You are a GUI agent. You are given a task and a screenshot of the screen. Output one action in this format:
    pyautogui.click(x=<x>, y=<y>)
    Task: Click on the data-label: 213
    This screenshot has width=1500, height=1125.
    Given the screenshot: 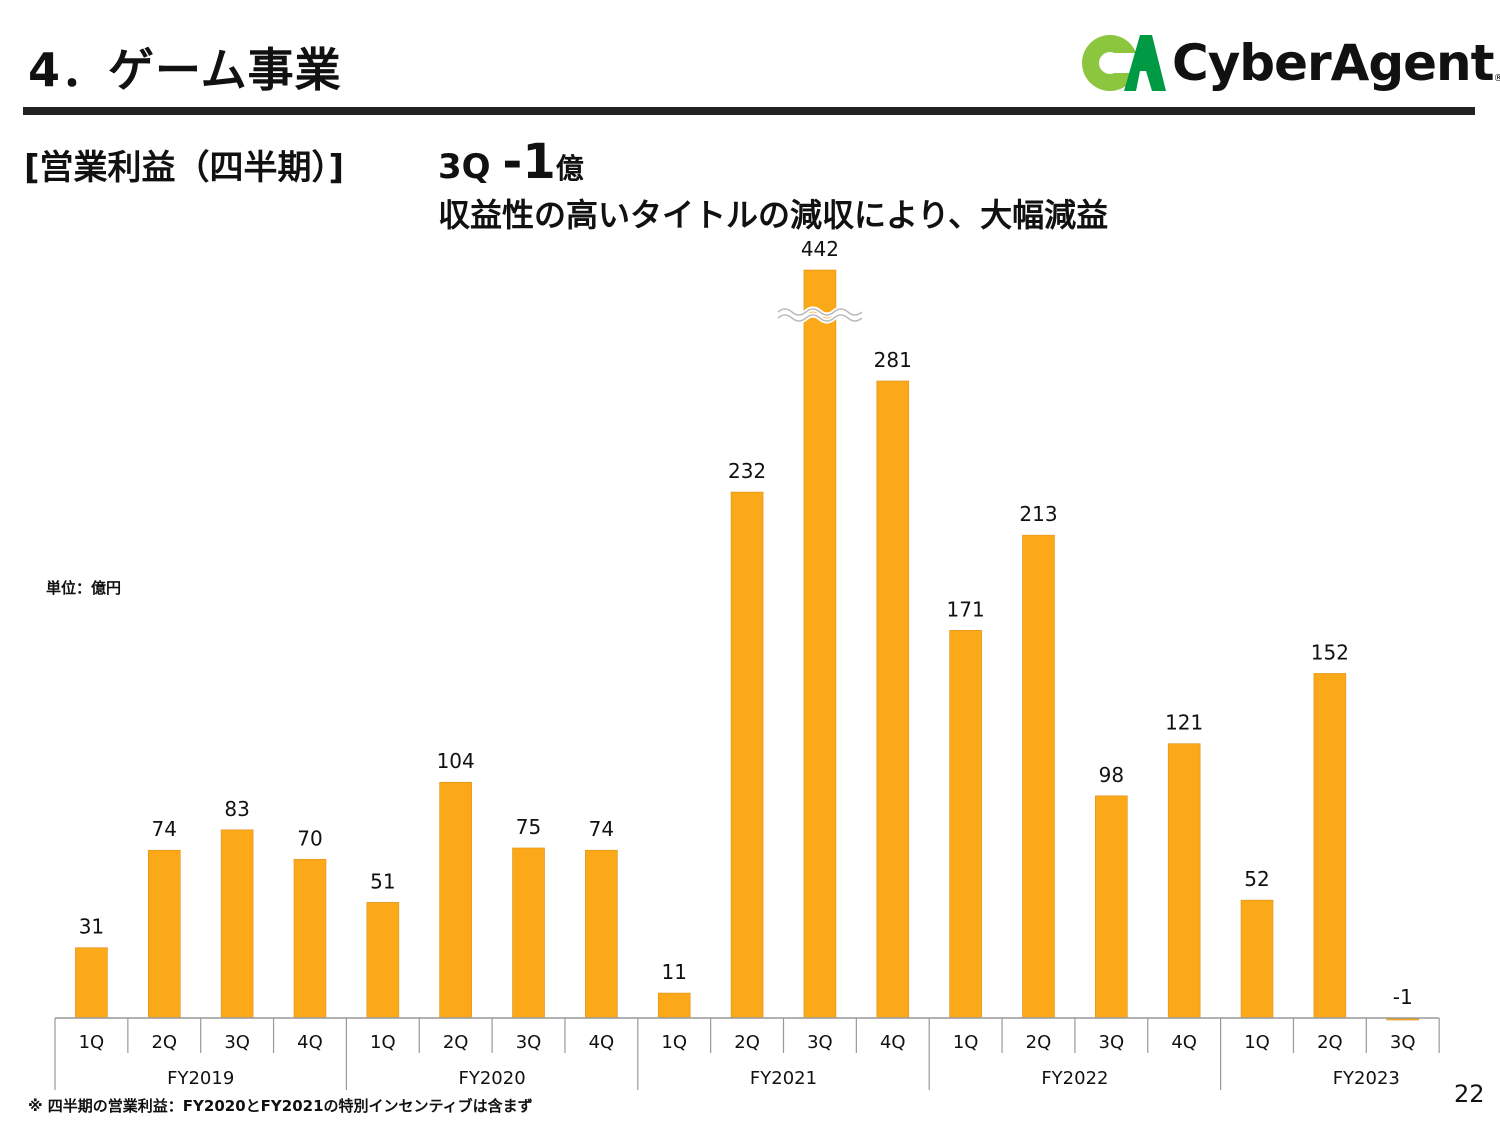 What is the action you would take?
    pyautogui.click(x=1038, y=514)
    